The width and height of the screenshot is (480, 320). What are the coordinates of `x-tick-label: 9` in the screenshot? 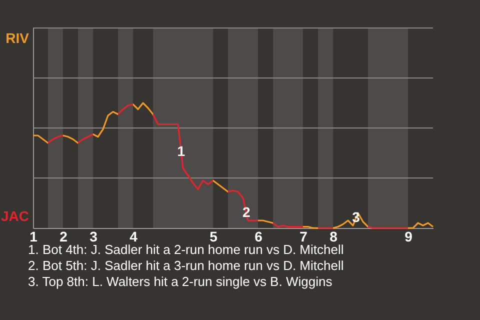 It's located at (408, 236).